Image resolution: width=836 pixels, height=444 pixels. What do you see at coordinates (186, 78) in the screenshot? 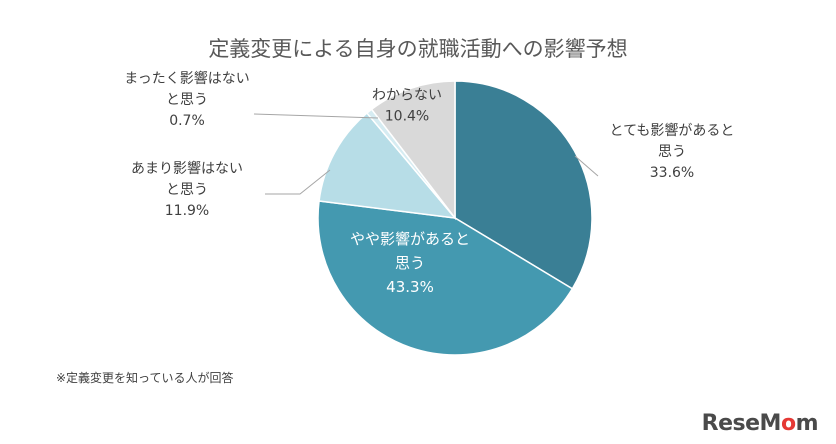
I see `slice-category-label: まったく影響はない` at bounding box center [186, 78].